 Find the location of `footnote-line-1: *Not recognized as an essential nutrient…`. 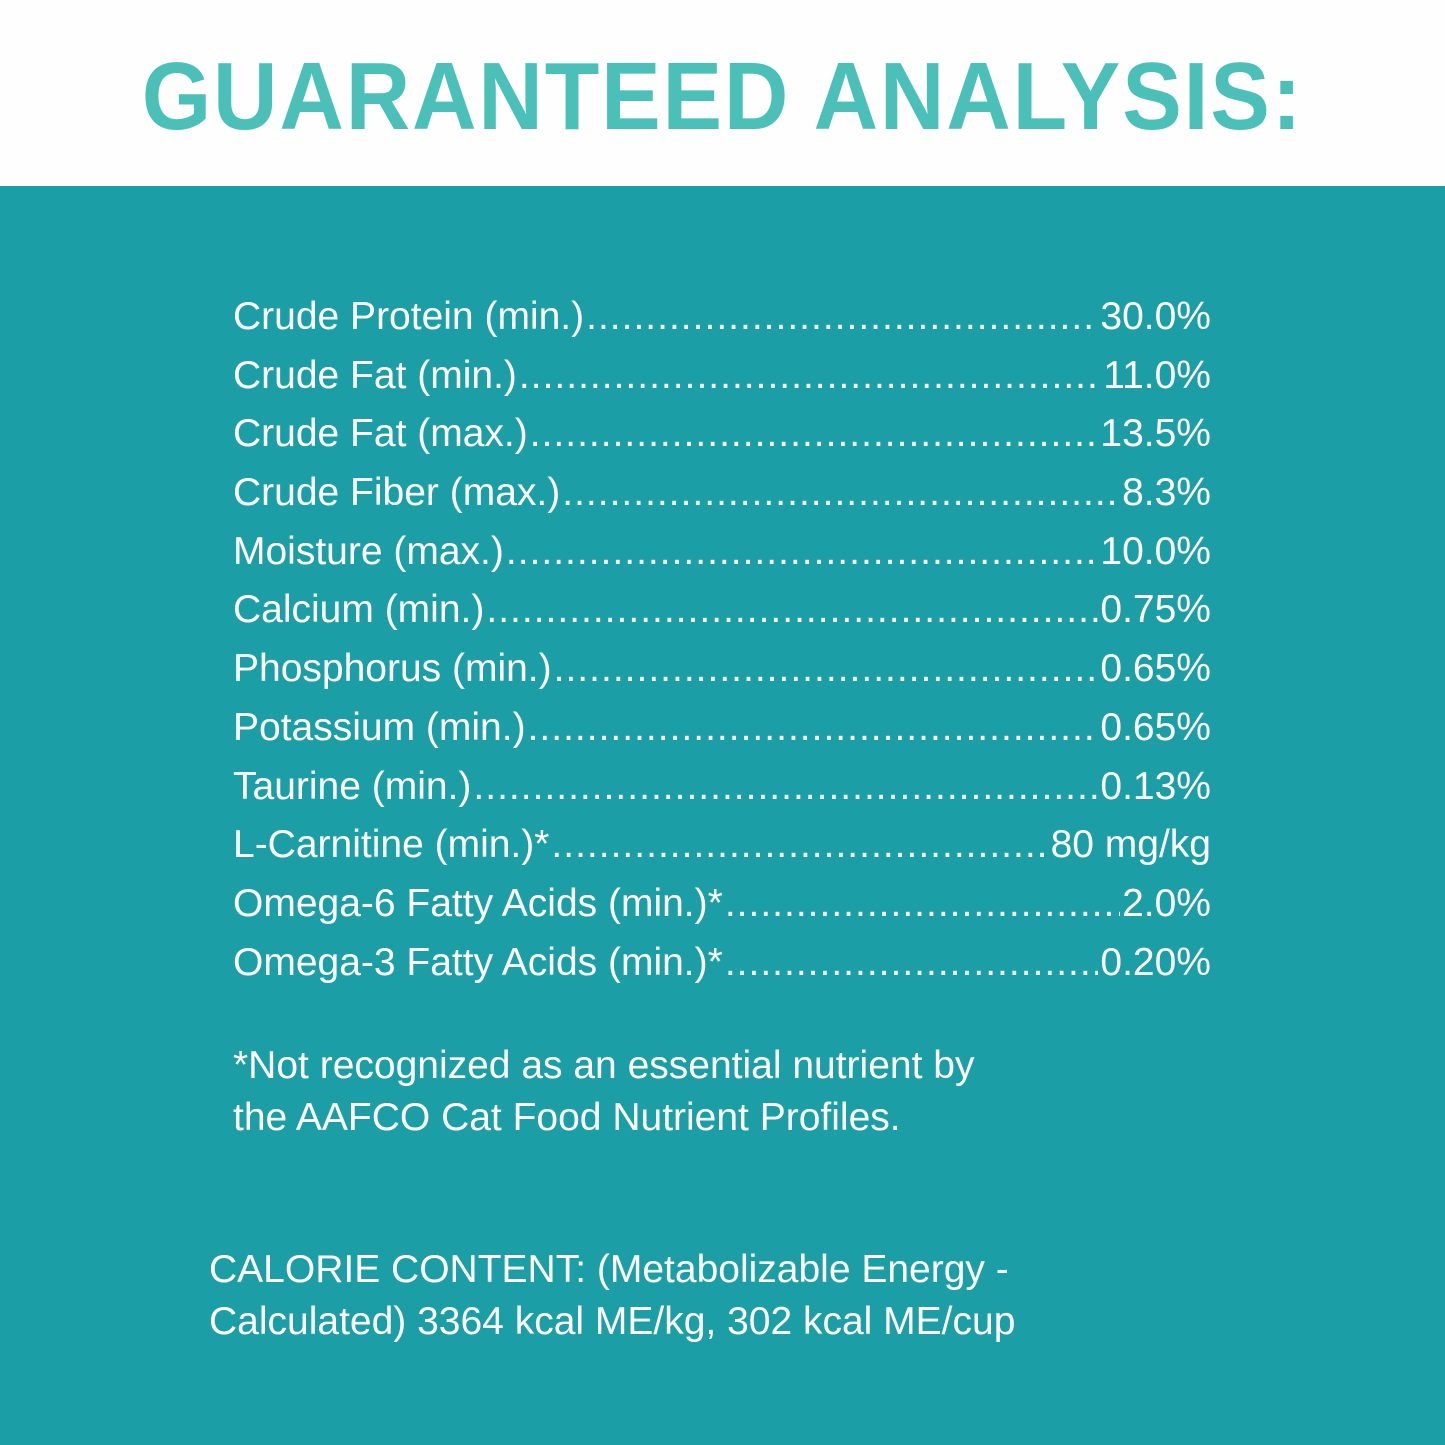

footnote-line-1: *Not recognized as an essential nutrient… is located at coordinates (604, 1065).